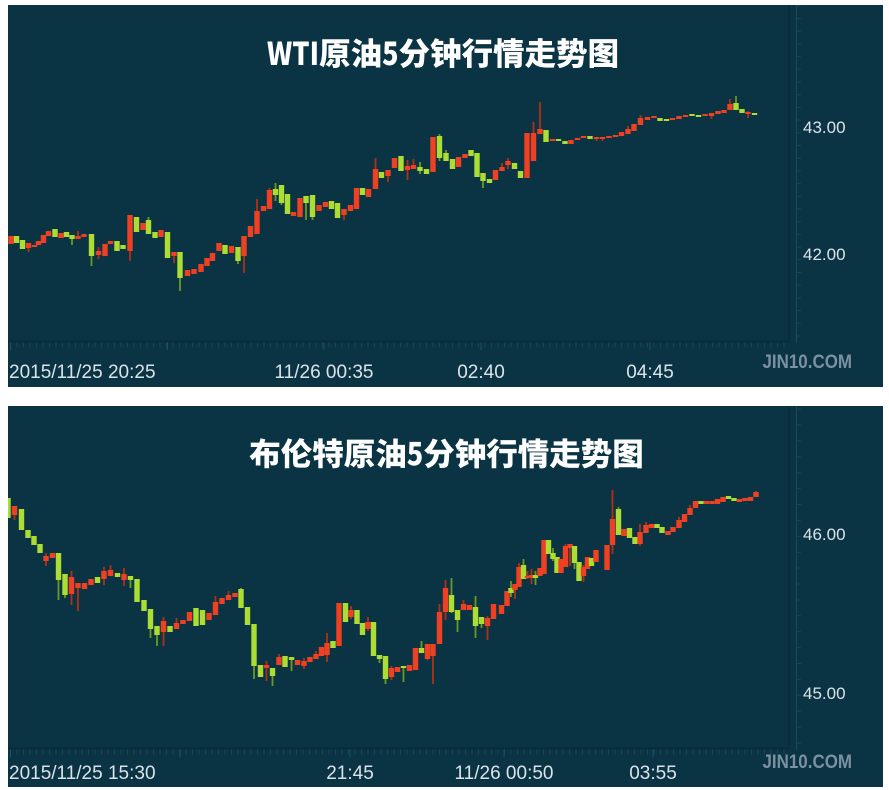  What do you see at coordinates (481, 372) in the screenshot?
I see `svg-text: 02:40` at bounding box center [481, 372].